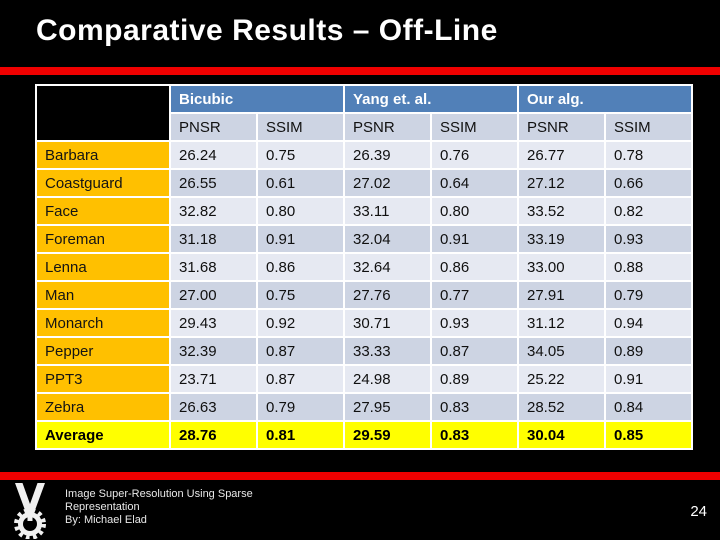 Image resolution: width=720 pixels, height=540 pixels. I want to click on data-cell: 27.95, so click(387, 407).